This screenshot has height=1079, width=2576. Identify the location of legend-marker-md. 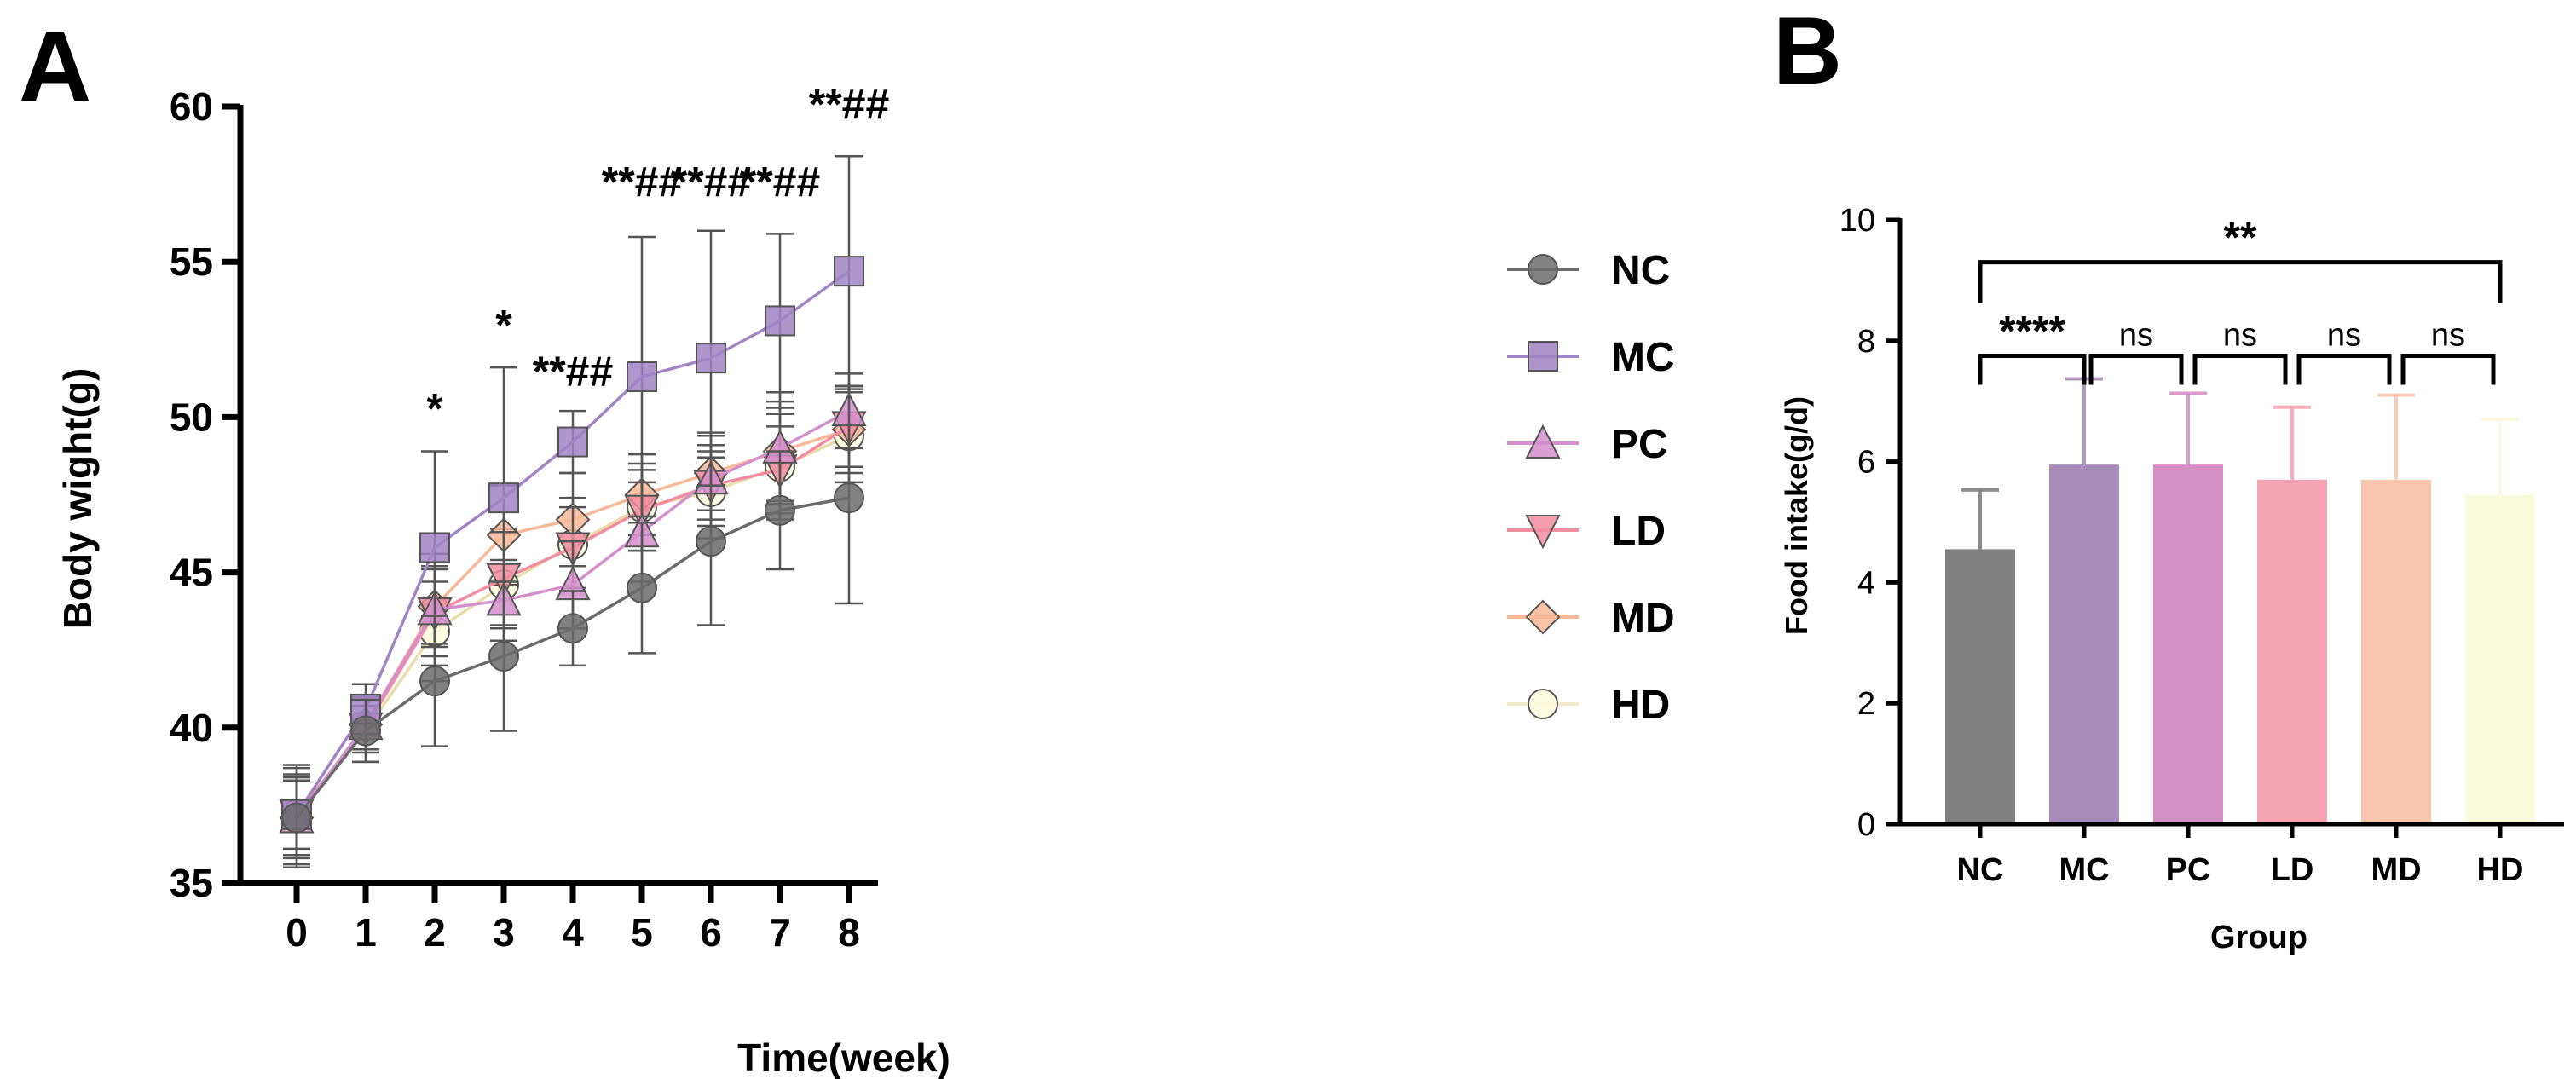
(1543, 617).